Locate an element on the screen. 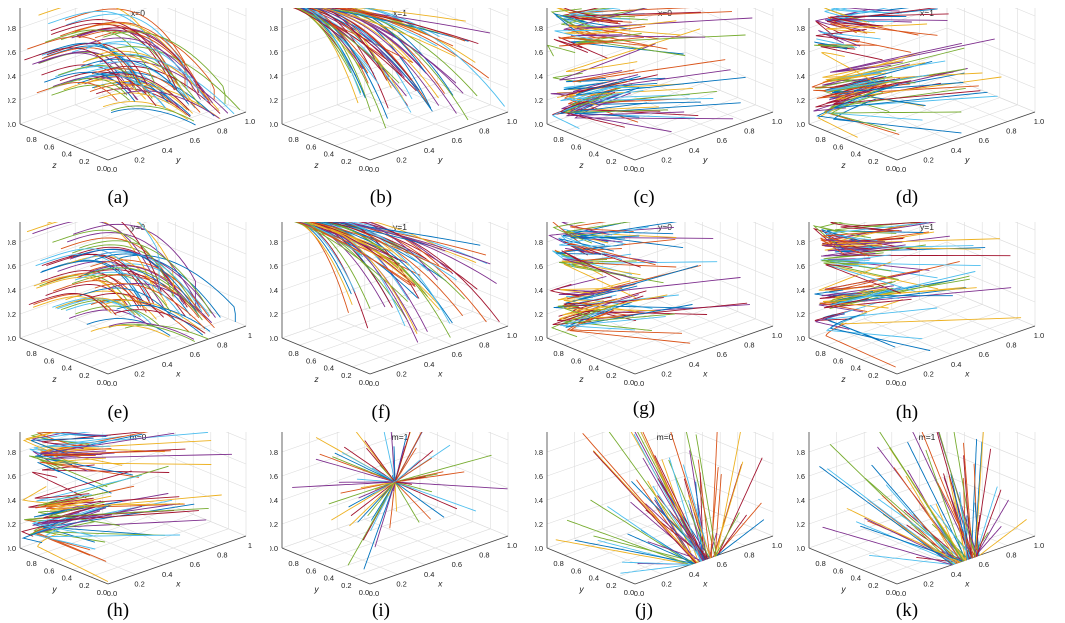  panel-title: x=1 is located at coordinates (927, 13).